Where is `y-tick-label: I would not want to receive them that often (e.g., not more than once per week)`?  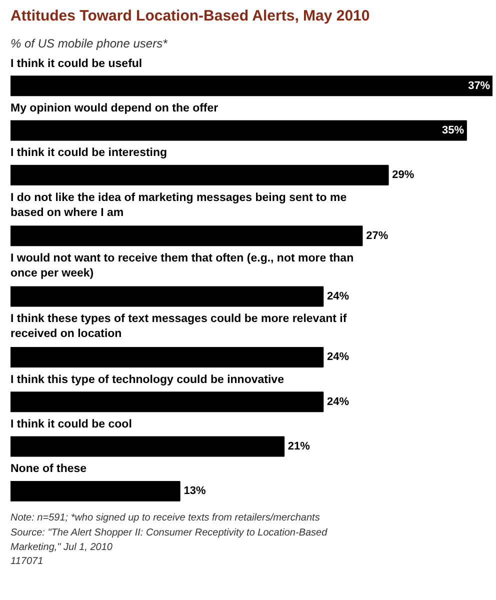 y-tick-label: I would not want to receive them that often (e.g., not more than once per week) is located at coordinates (182, 266).